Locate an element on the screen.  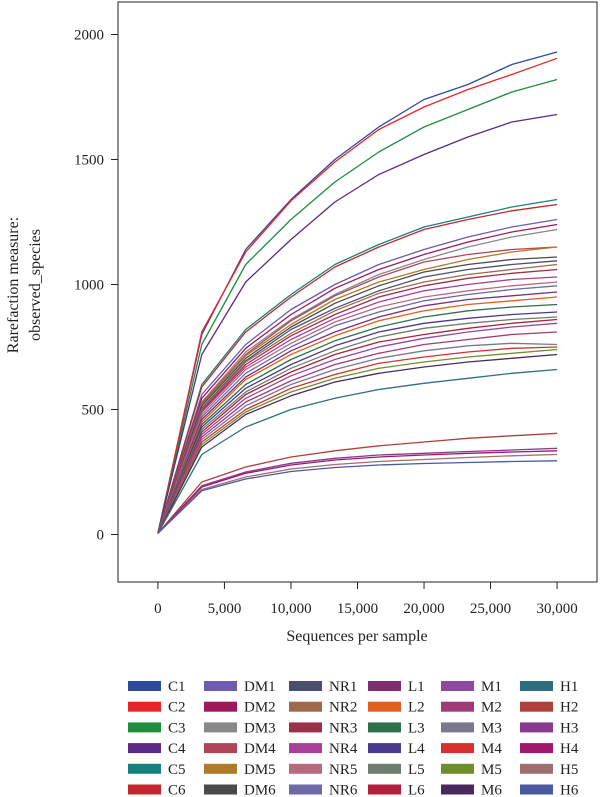
legend-label: DM1 is located at coordinates (260, 687).